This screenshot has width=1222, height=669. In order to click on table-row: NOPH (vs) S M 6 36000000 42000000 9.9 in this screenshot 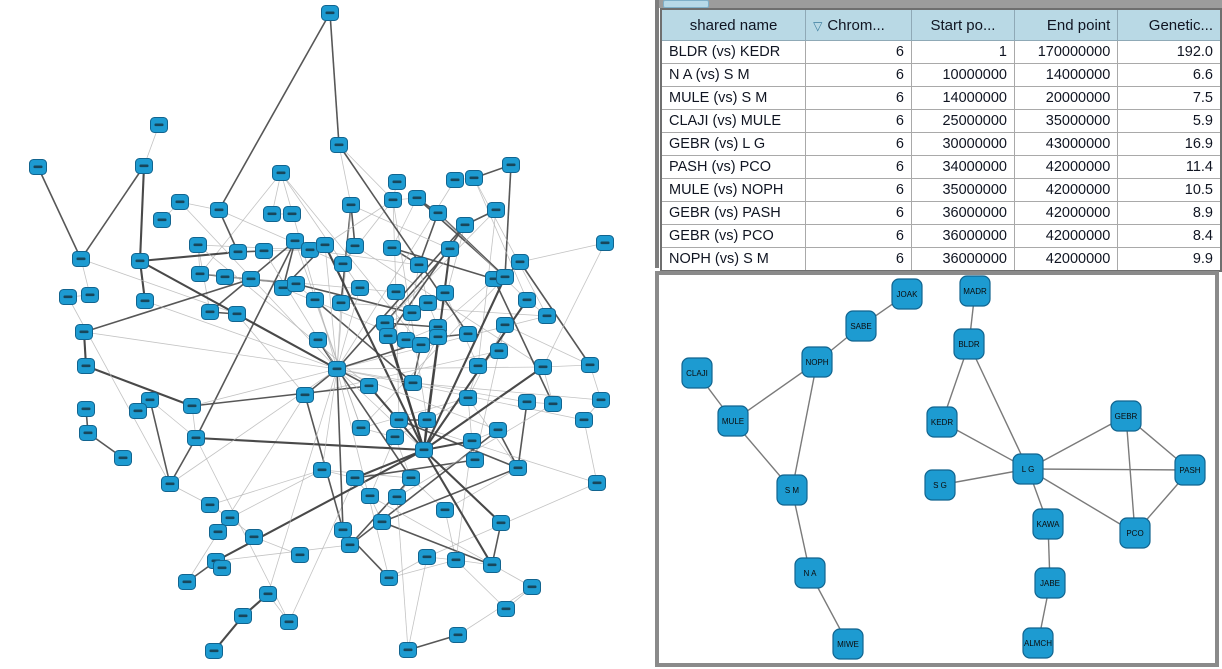, I will do `click(941, 259)`.